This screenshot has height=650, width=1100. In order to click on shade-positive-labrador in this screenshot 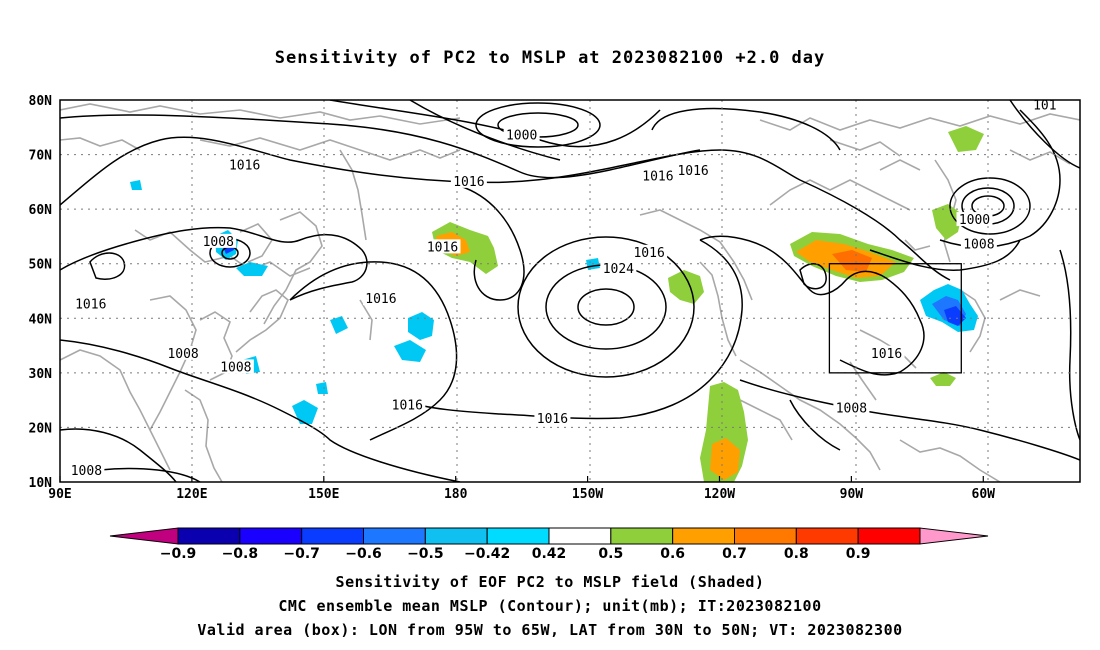, I will do `click(966, 139)`.